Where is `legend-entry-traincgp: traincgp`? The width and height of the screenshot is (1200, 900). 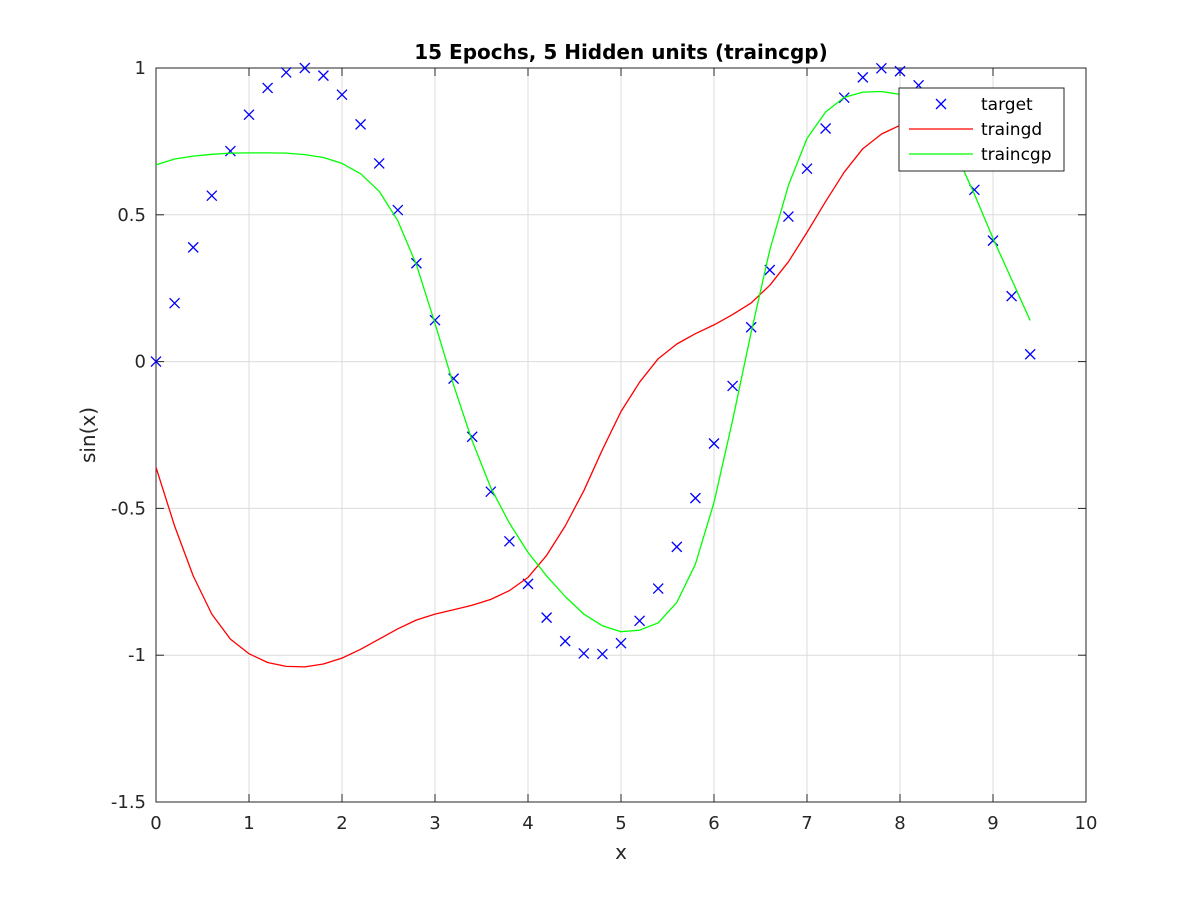 legend-entry-traincgp: traincgp is located at coordinates (980, 155).